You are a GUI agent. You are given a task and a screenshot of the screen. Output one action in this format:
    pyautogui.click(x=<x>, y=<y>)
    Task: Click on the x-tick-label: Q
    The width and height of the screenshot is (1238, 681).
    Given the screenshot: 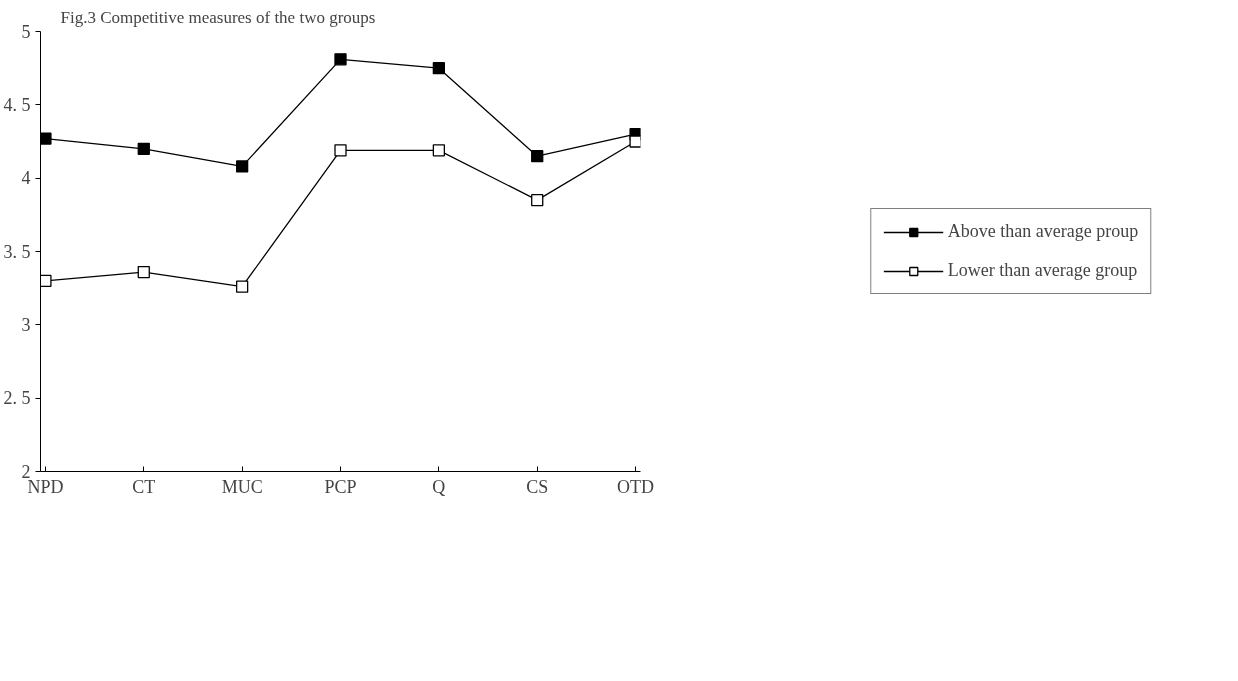 What is the action you would take?
    pyautogui.click(x=439, y=486)
    